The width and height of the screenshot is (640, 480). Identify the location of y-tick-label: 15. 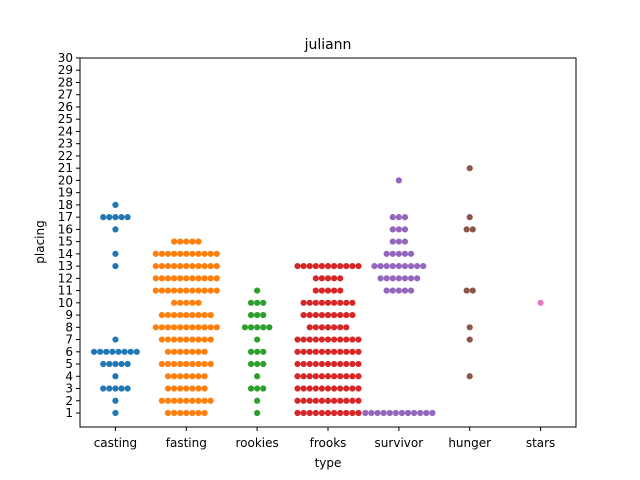
(65, 242).